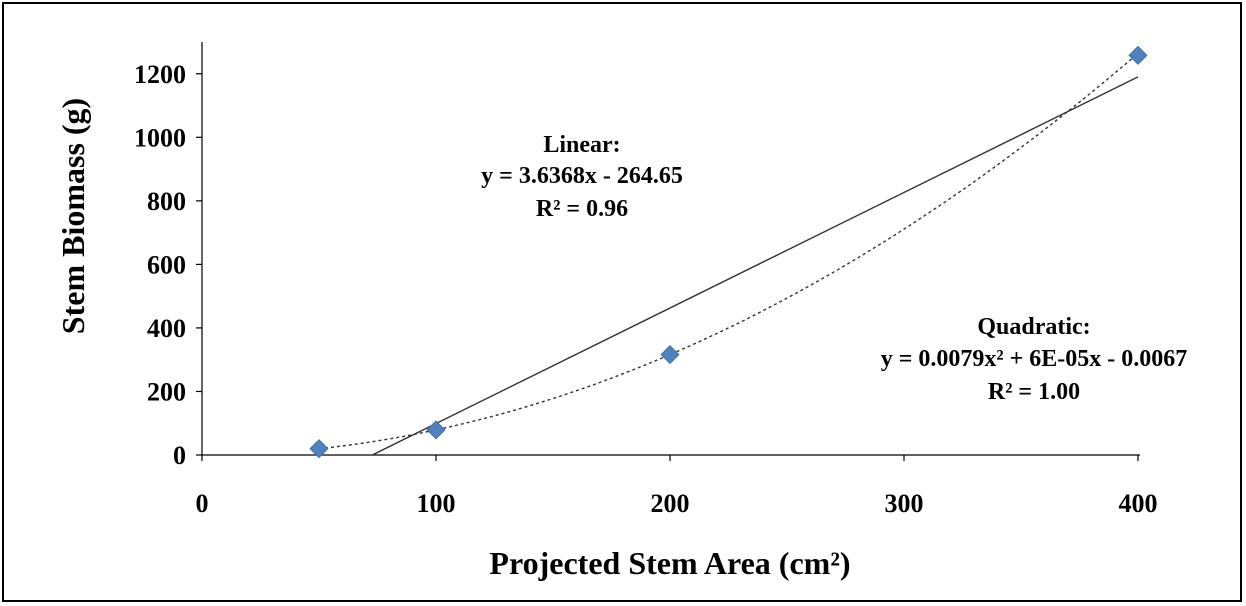 Image resolution: width=1246 pixels, height=606 pixels. I want to click on quadratic-label-r2: R² = 1.00, so click(1034, 392).